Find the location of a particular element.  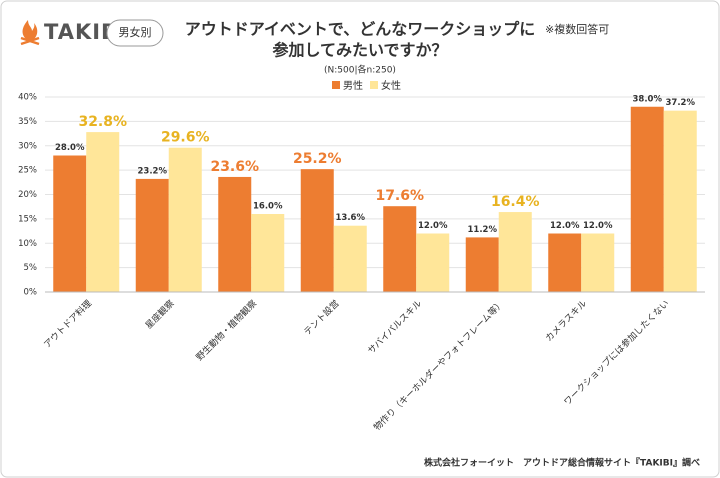

y-tick-label: 40% is located at coordinates (27, 98).